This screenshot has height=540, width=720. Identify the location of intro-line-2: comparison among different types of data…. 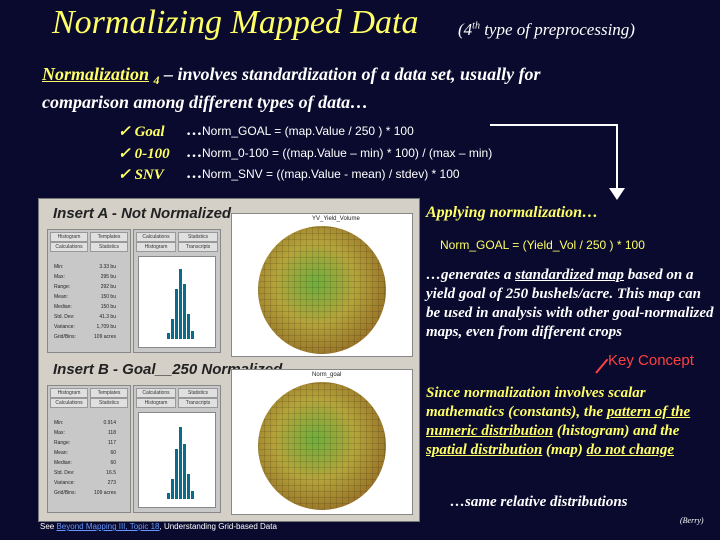
(205, 102).